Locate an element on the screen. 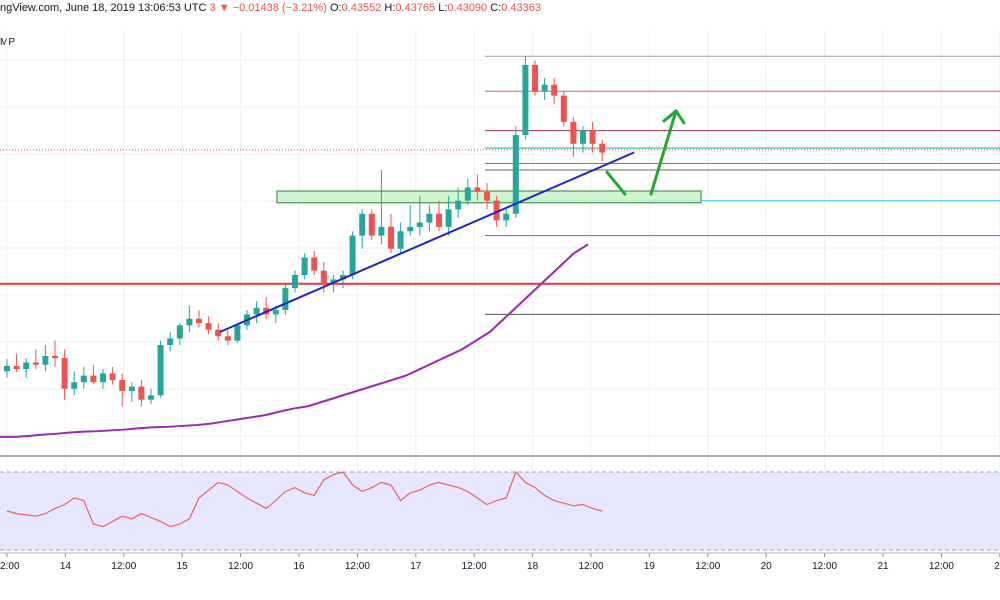 This screenshot has height=600, width=1000. x-tick-label: 14 is located at coordinates (66, 566).